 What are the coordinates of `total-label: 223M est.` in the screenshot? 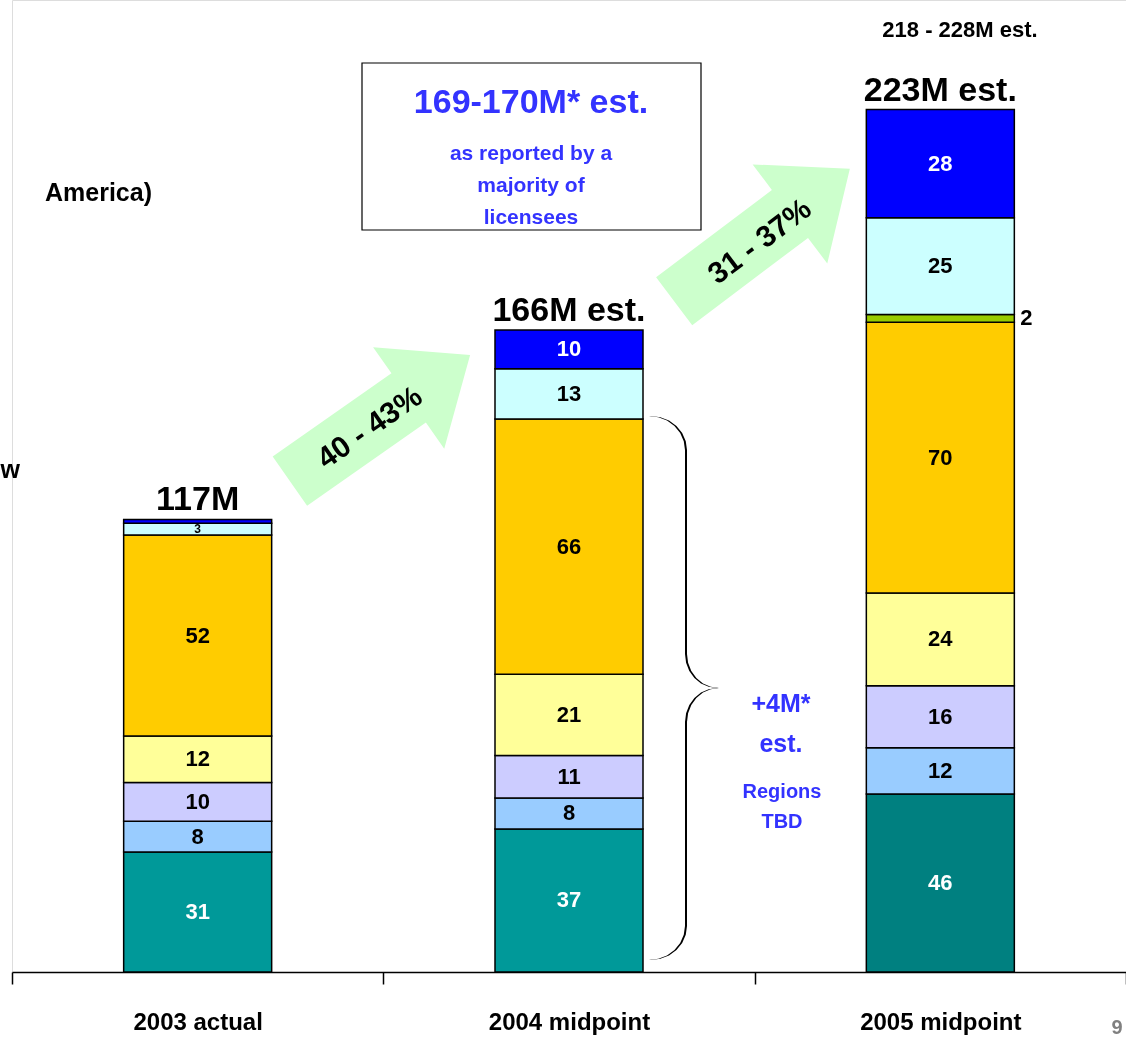 It's located at (940, 88).